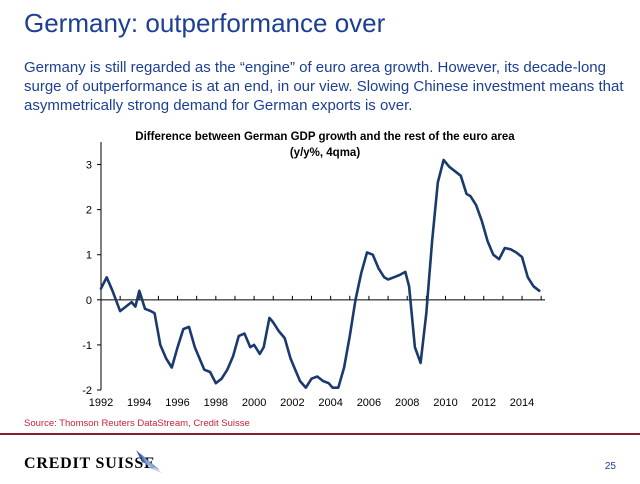  Describe the element at coordinates (407, 403) in the screenshot. I see `x-tick-label: 2008` at that location.